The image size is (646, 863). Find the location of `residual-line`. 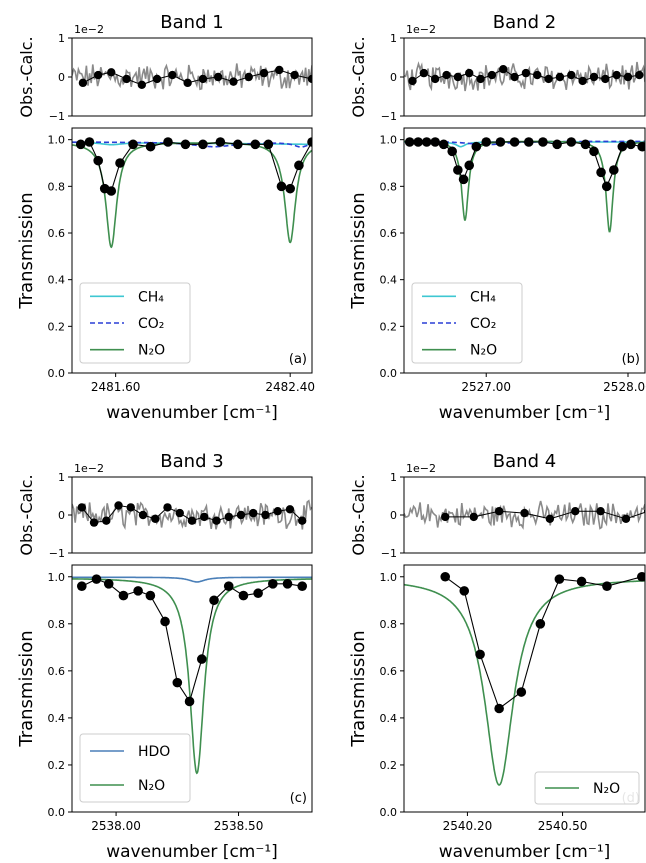

residual-line is located at coordinates (197, 77).